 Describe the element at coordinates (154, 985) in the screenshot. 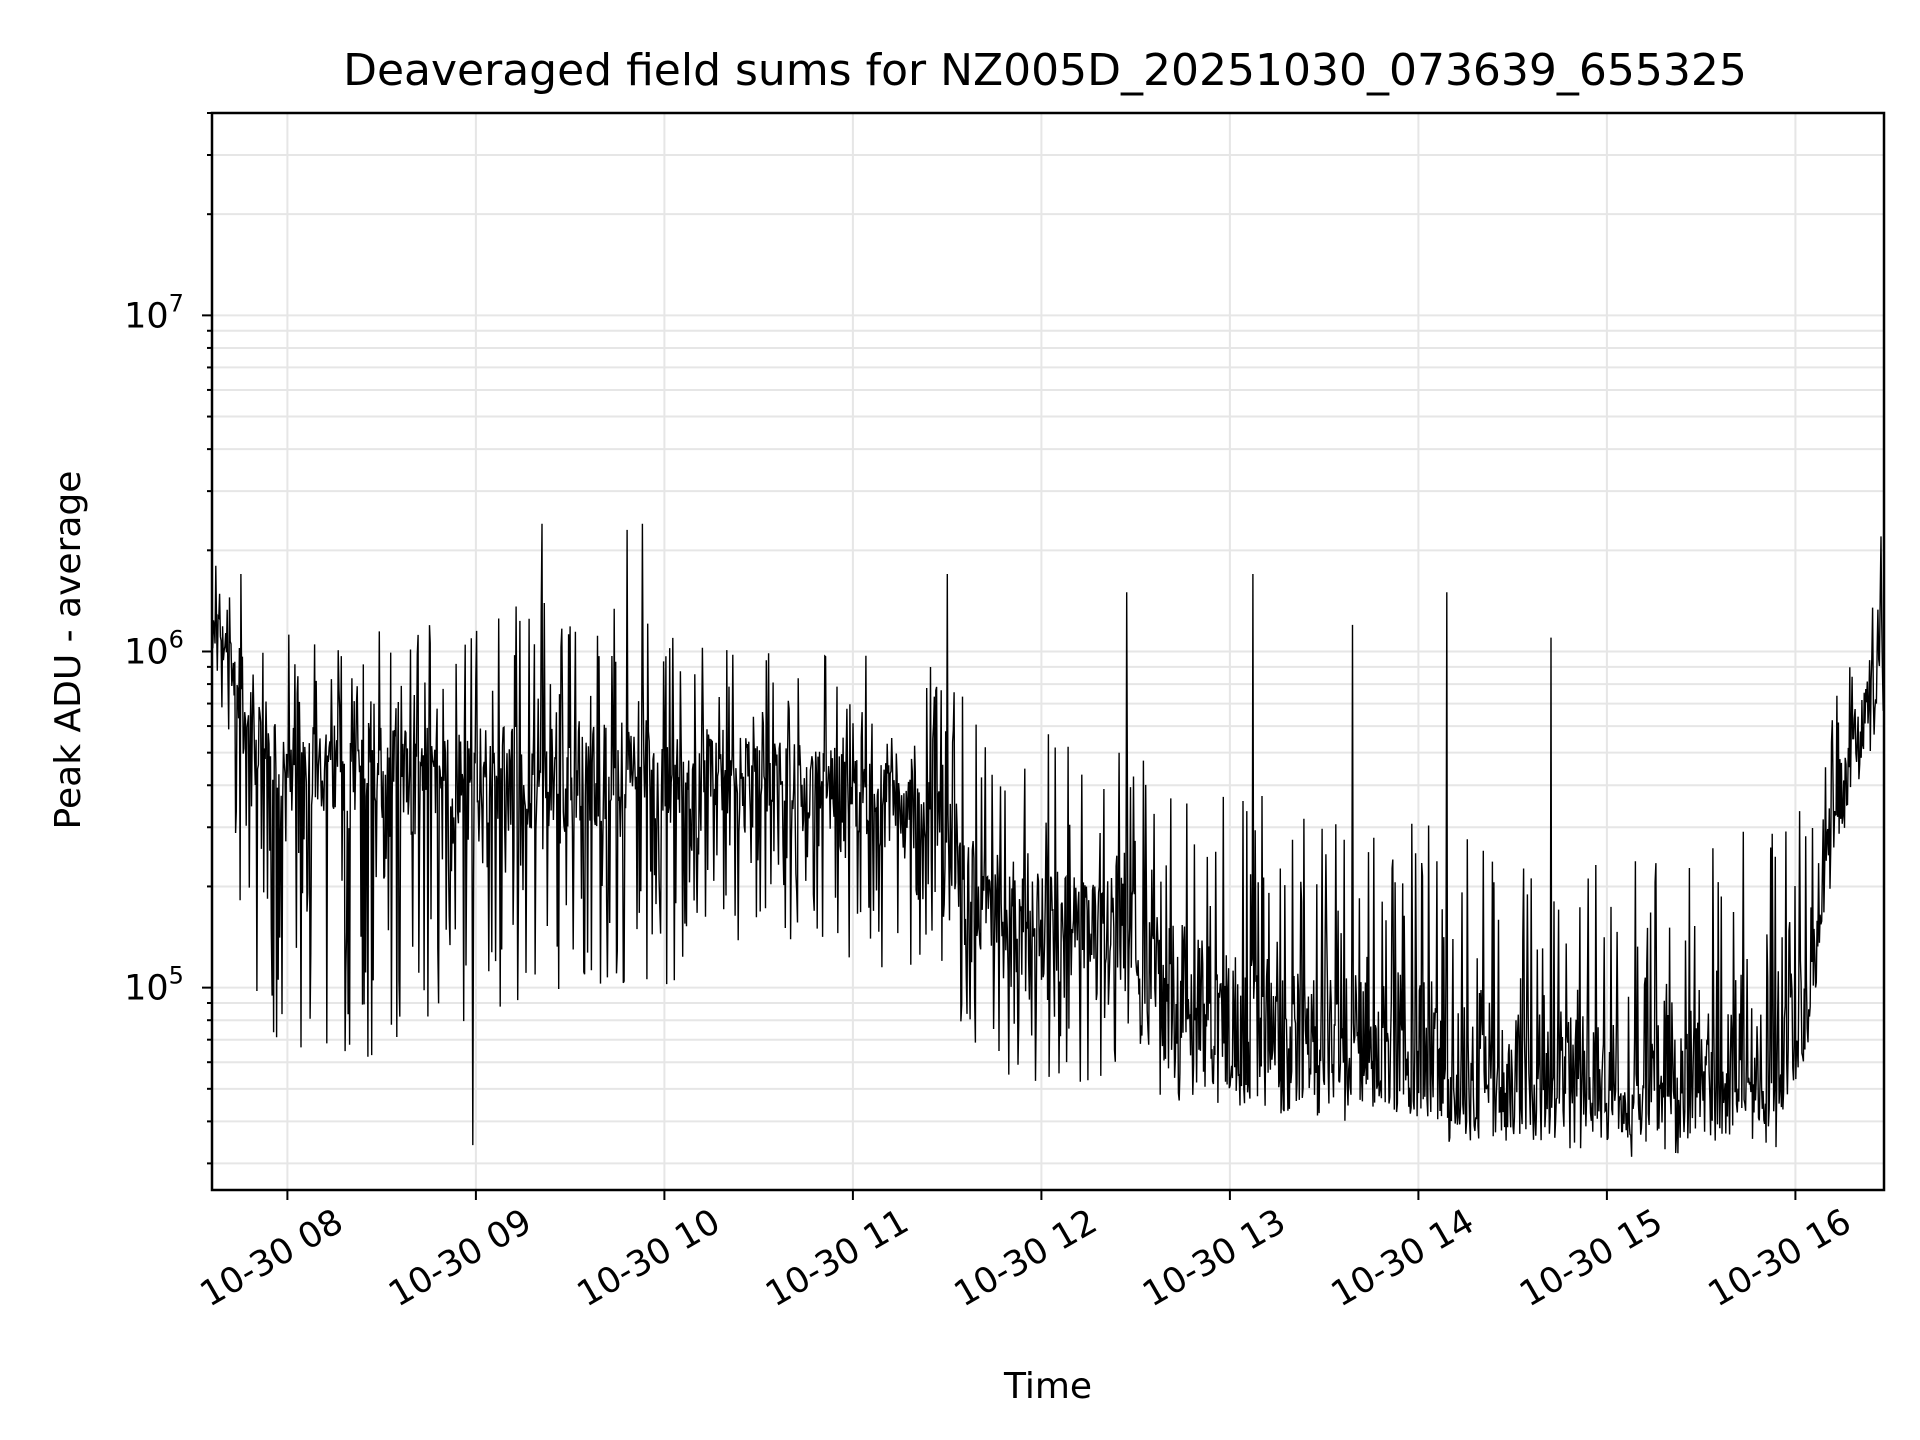

I see `y-tick-label: 10⁵` at that location.